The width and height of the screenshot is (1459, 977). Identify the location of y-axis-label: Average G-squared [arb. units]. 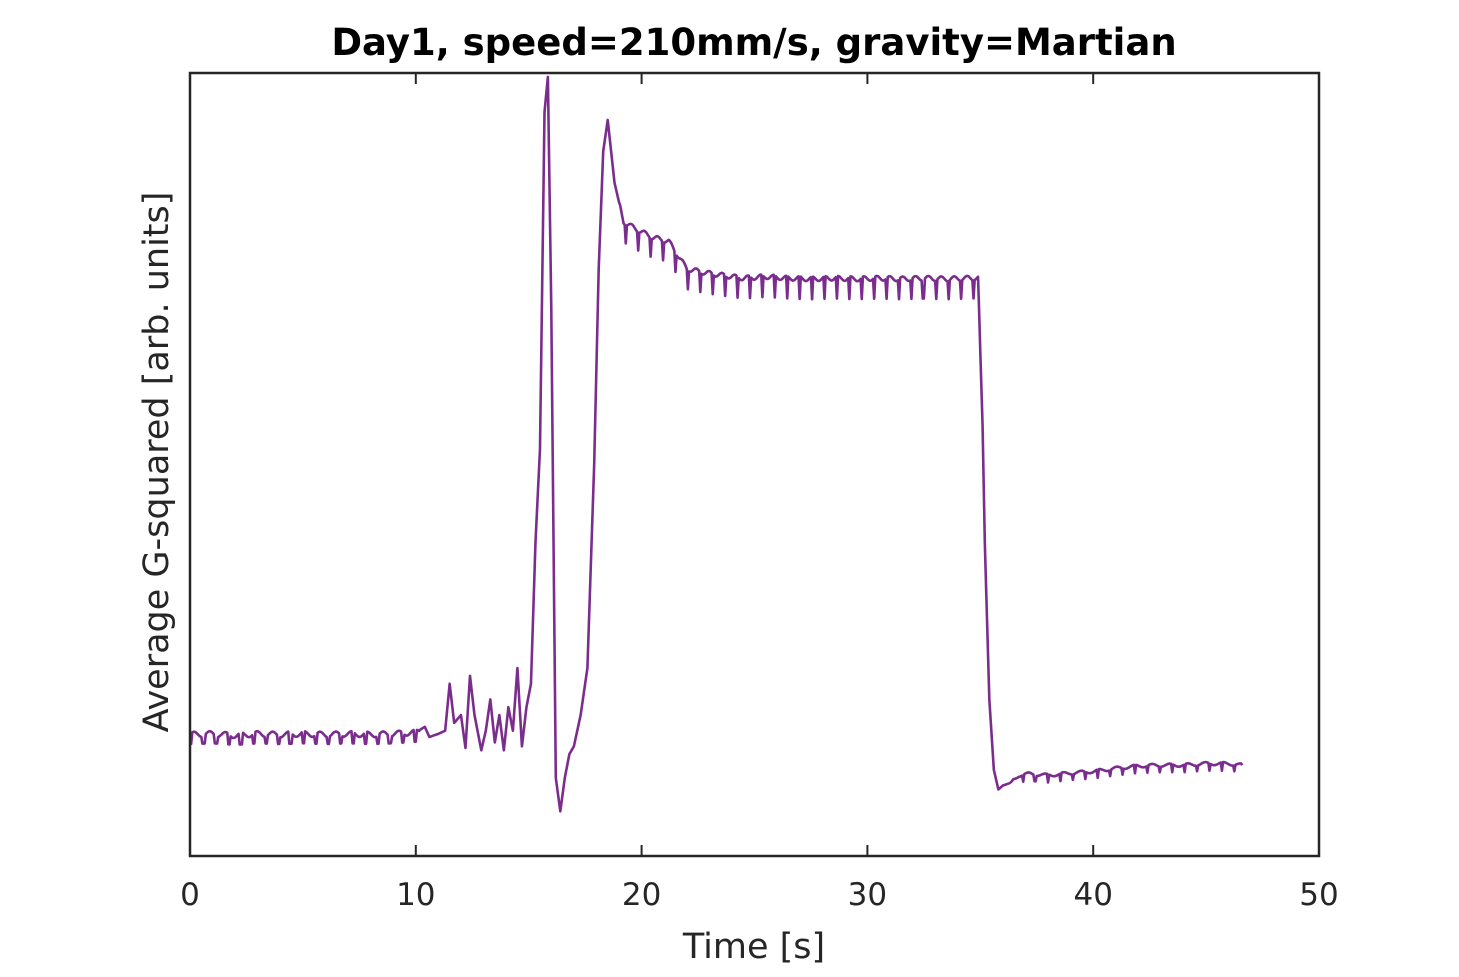
(157, 462).